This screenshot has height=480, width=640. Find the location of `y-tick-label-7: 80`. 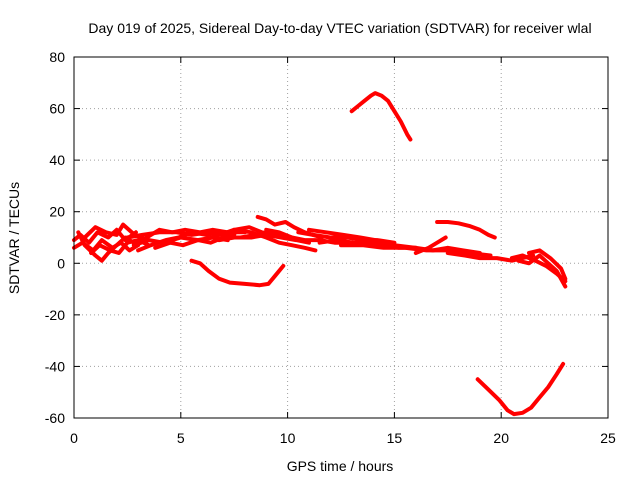

y-tick-label-7: 80 is located at coordinates (57, 57).